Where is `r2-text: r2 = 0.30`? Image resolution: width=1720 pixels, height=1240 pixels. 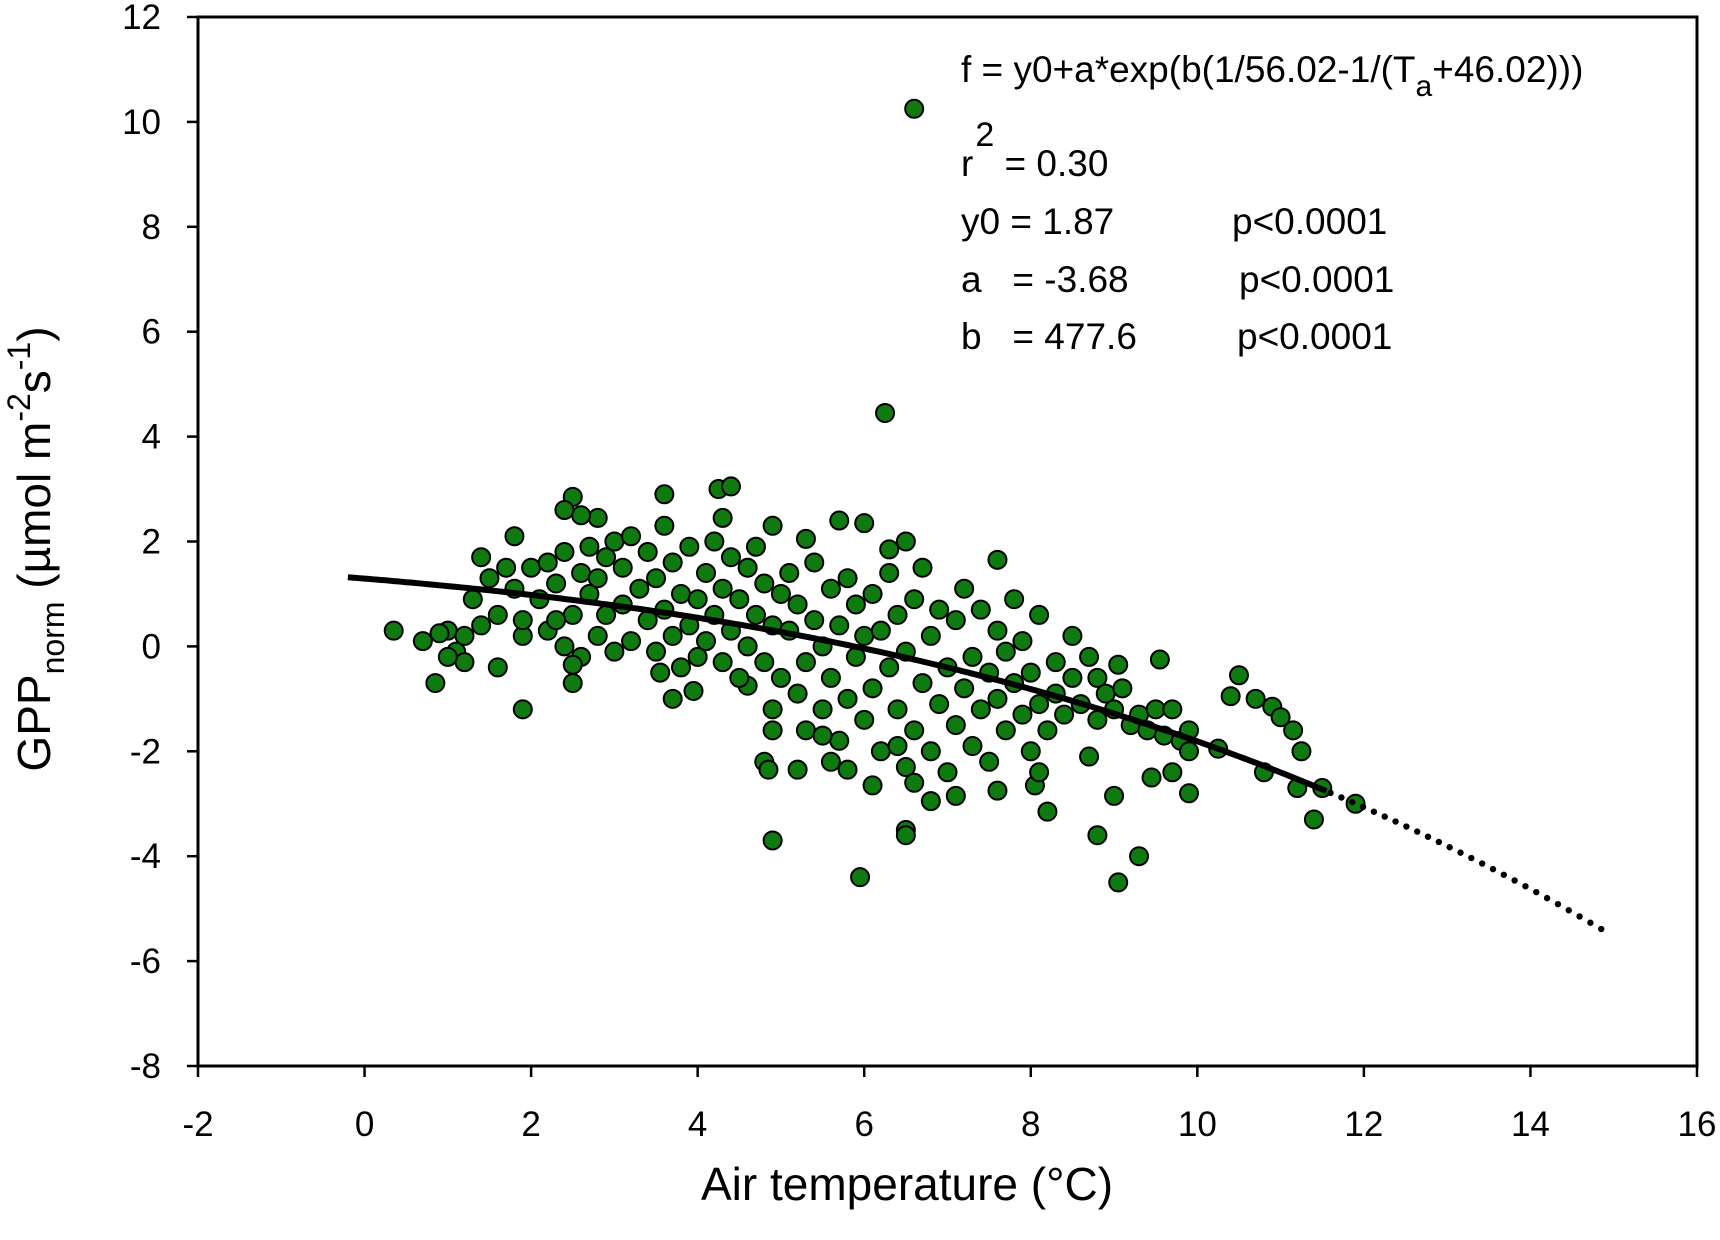 r2-text: r2 = 0.30 is located at coordinates (1034, 150).